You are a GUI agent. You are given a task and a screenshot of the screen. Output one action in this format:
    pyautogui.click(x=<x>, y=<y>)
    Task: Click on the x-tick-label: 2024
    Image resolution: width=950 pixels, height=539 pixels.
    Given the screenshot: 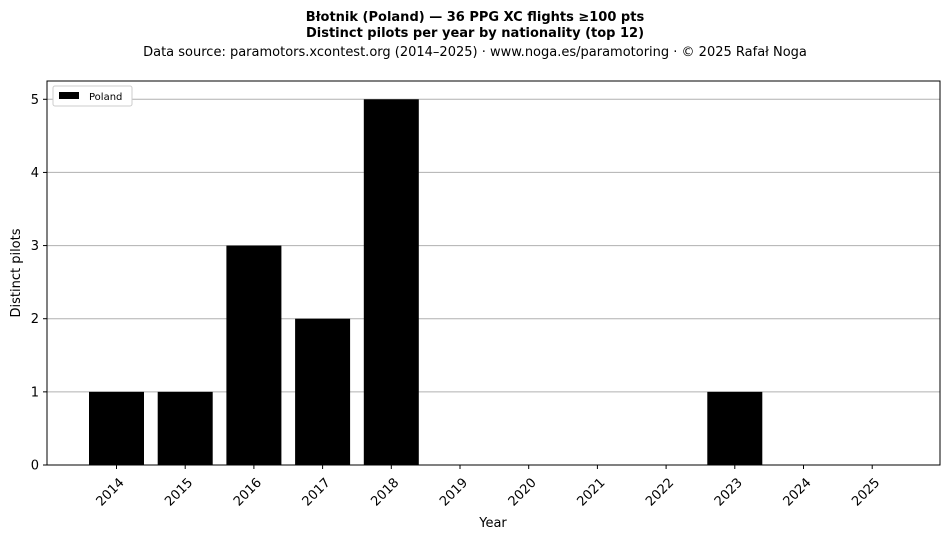 What is the action you would take?
    pyautogui.click(x=798, y=492)
    